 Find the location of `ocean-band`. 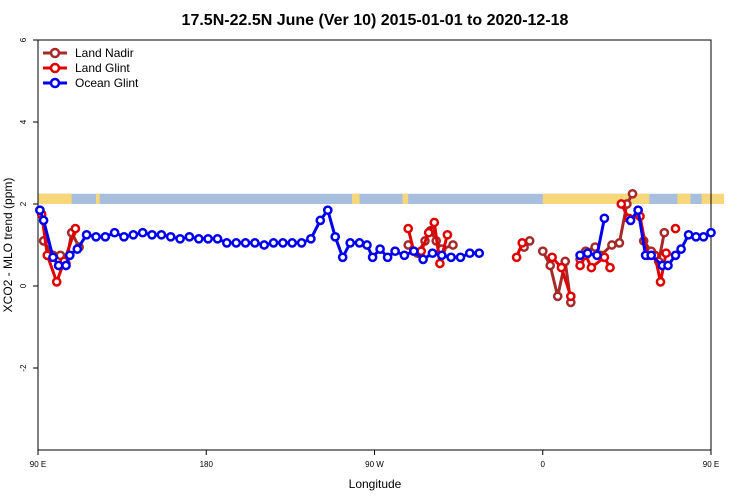

ocean-band is located at coordinates (374, 198).